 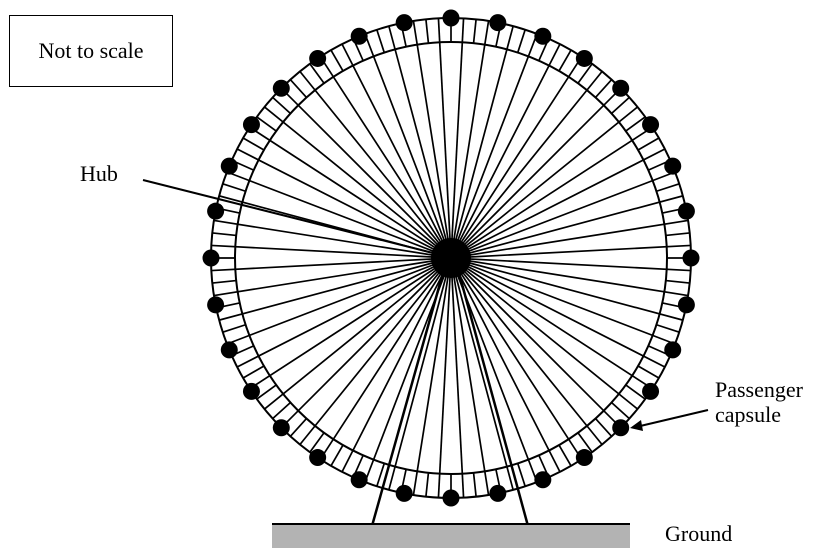 I want to click on hub-leader-line, so click(x=290, y=217).